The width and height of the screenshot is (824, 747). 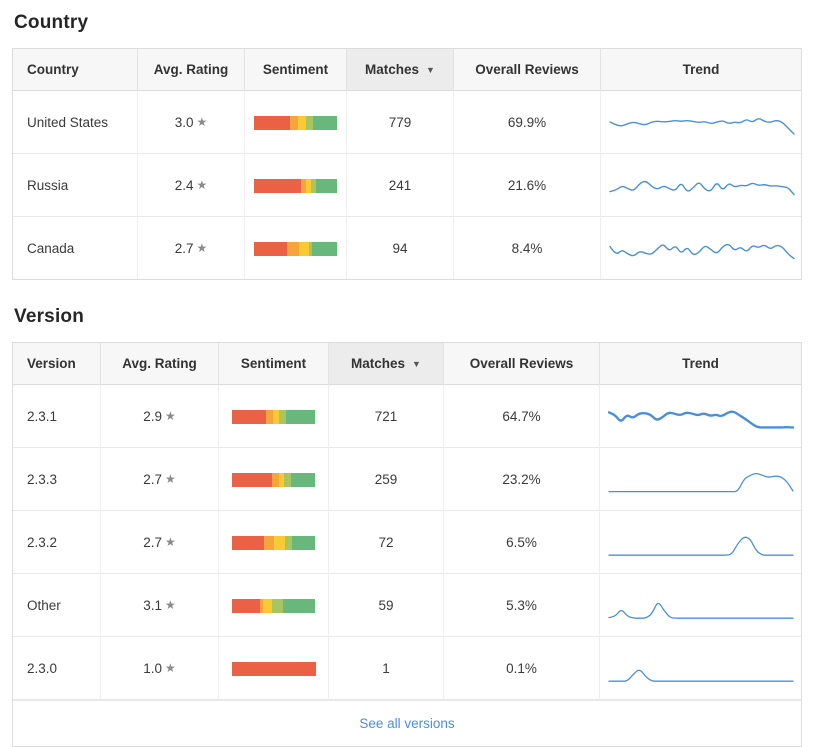 I want to click on country-col-header-overall-reviews: Overall Reviews, so click(x=527, y=70).